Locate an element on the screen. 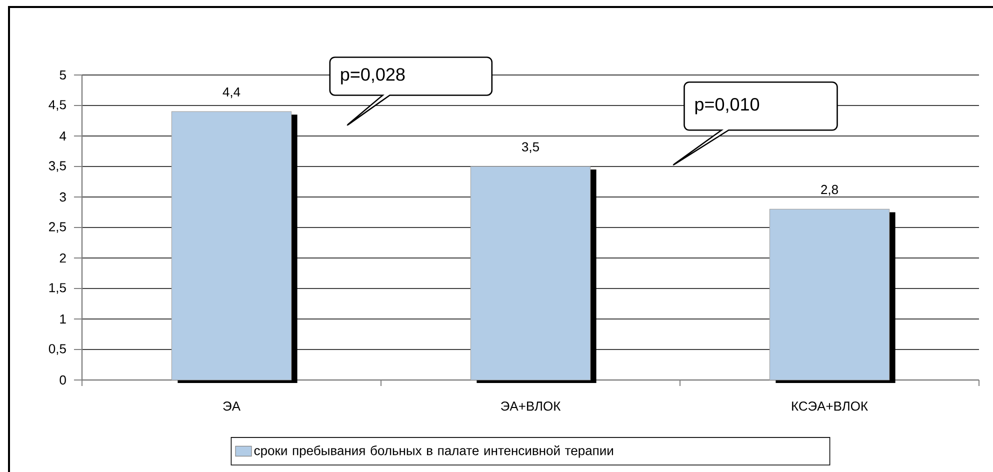  data-label: 2,8 is located at coordinates (829, 190).